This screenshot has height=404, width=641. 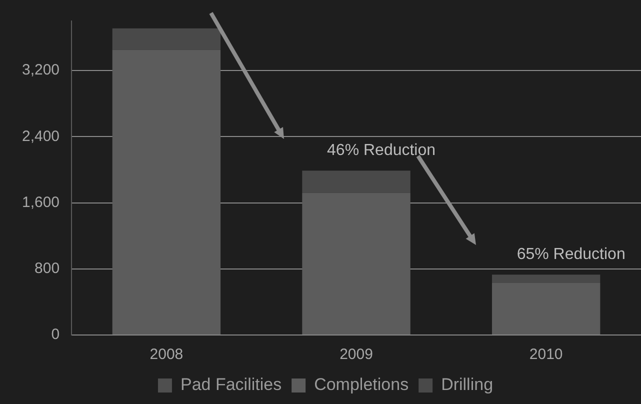 What do you see at coordinates (381, 150) in the screenshot?
I see `annotation: 46% Reduction` at bounding box center [381, 150].